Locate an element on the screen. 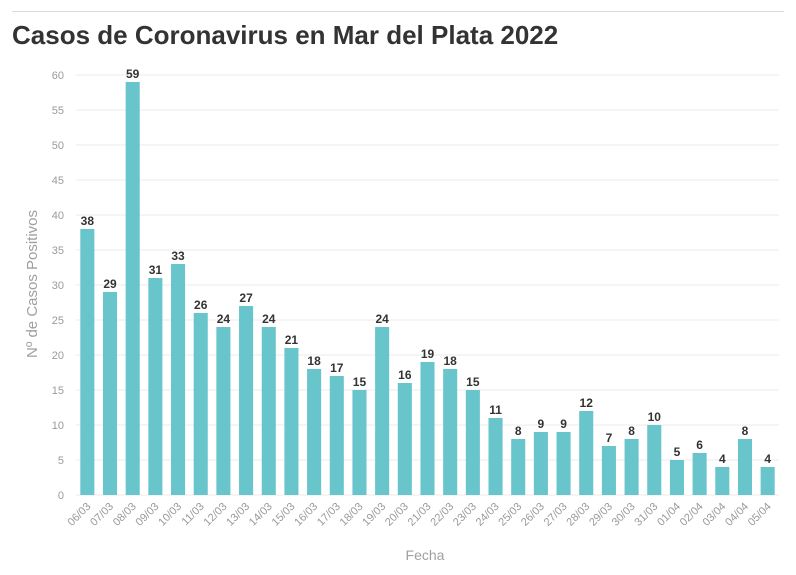 The image size is (796, 575). y-tick-label: 30 is located at coordinates (58, 286).